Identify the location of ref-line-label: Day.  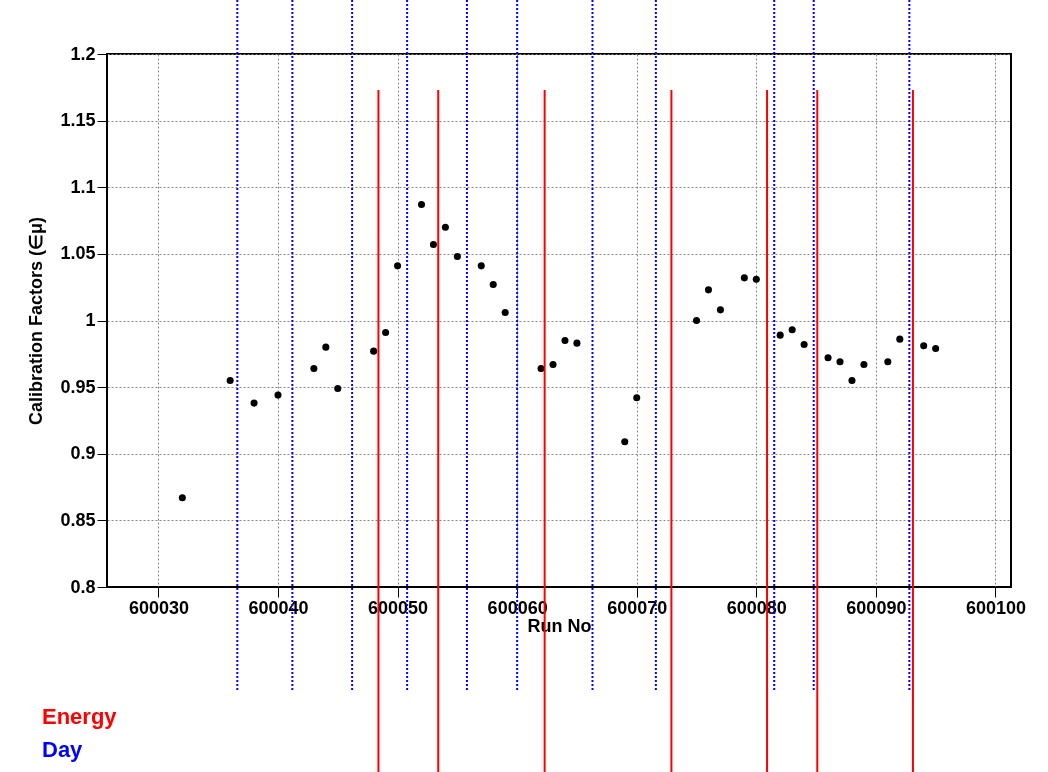
(63, 749).